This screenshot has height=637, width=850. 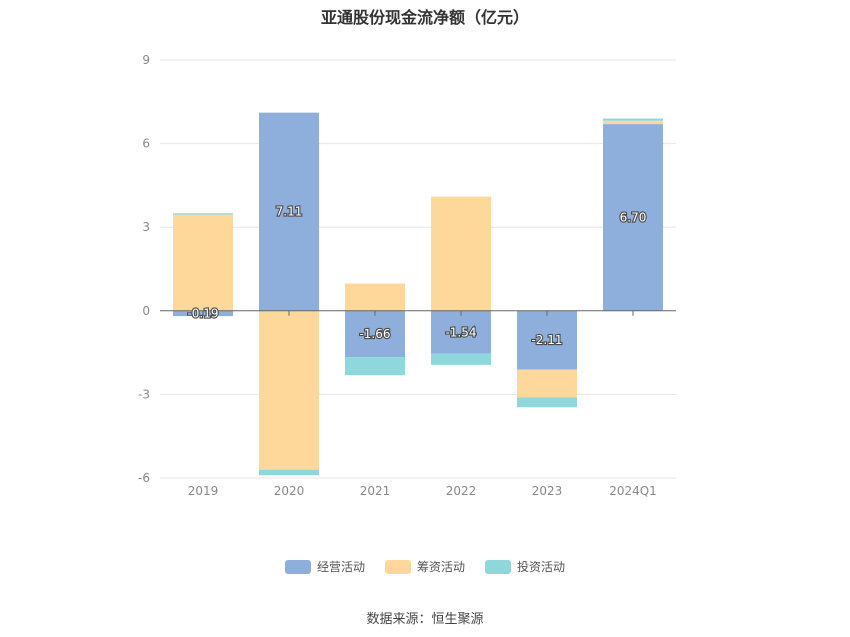 I want to click on x-tick-label: 2021, so click(x=375, y=491).